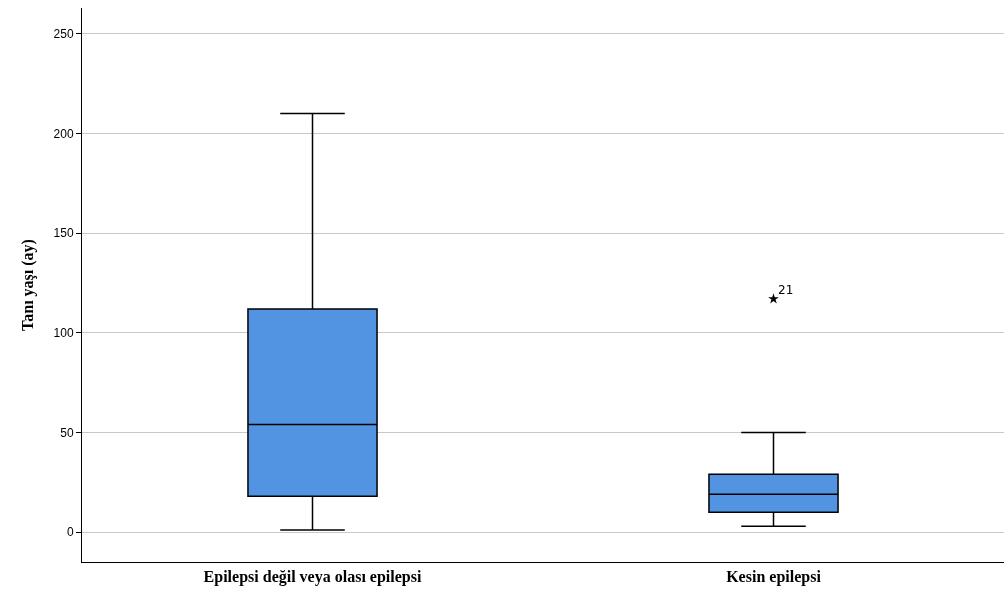  Describe the element at coordinates (312, 577) in the screenshot. I see `x-tick-label: Epilepsi değil veya olası epilepsi` at that location.